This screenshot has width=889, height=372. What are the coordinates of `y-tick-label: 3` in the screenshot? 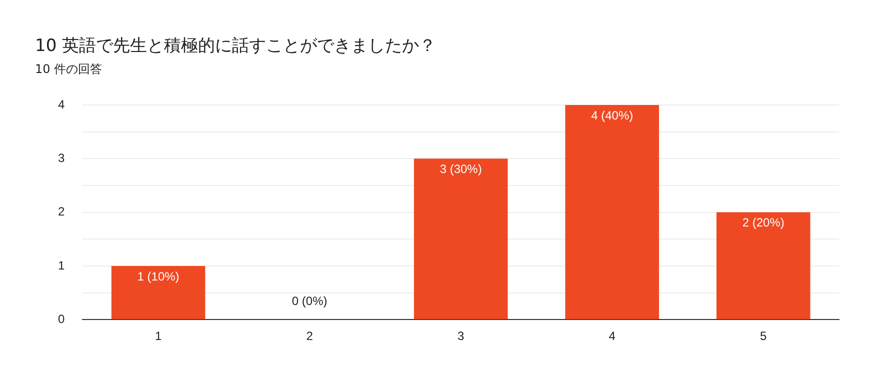 It's located at (61, 157).